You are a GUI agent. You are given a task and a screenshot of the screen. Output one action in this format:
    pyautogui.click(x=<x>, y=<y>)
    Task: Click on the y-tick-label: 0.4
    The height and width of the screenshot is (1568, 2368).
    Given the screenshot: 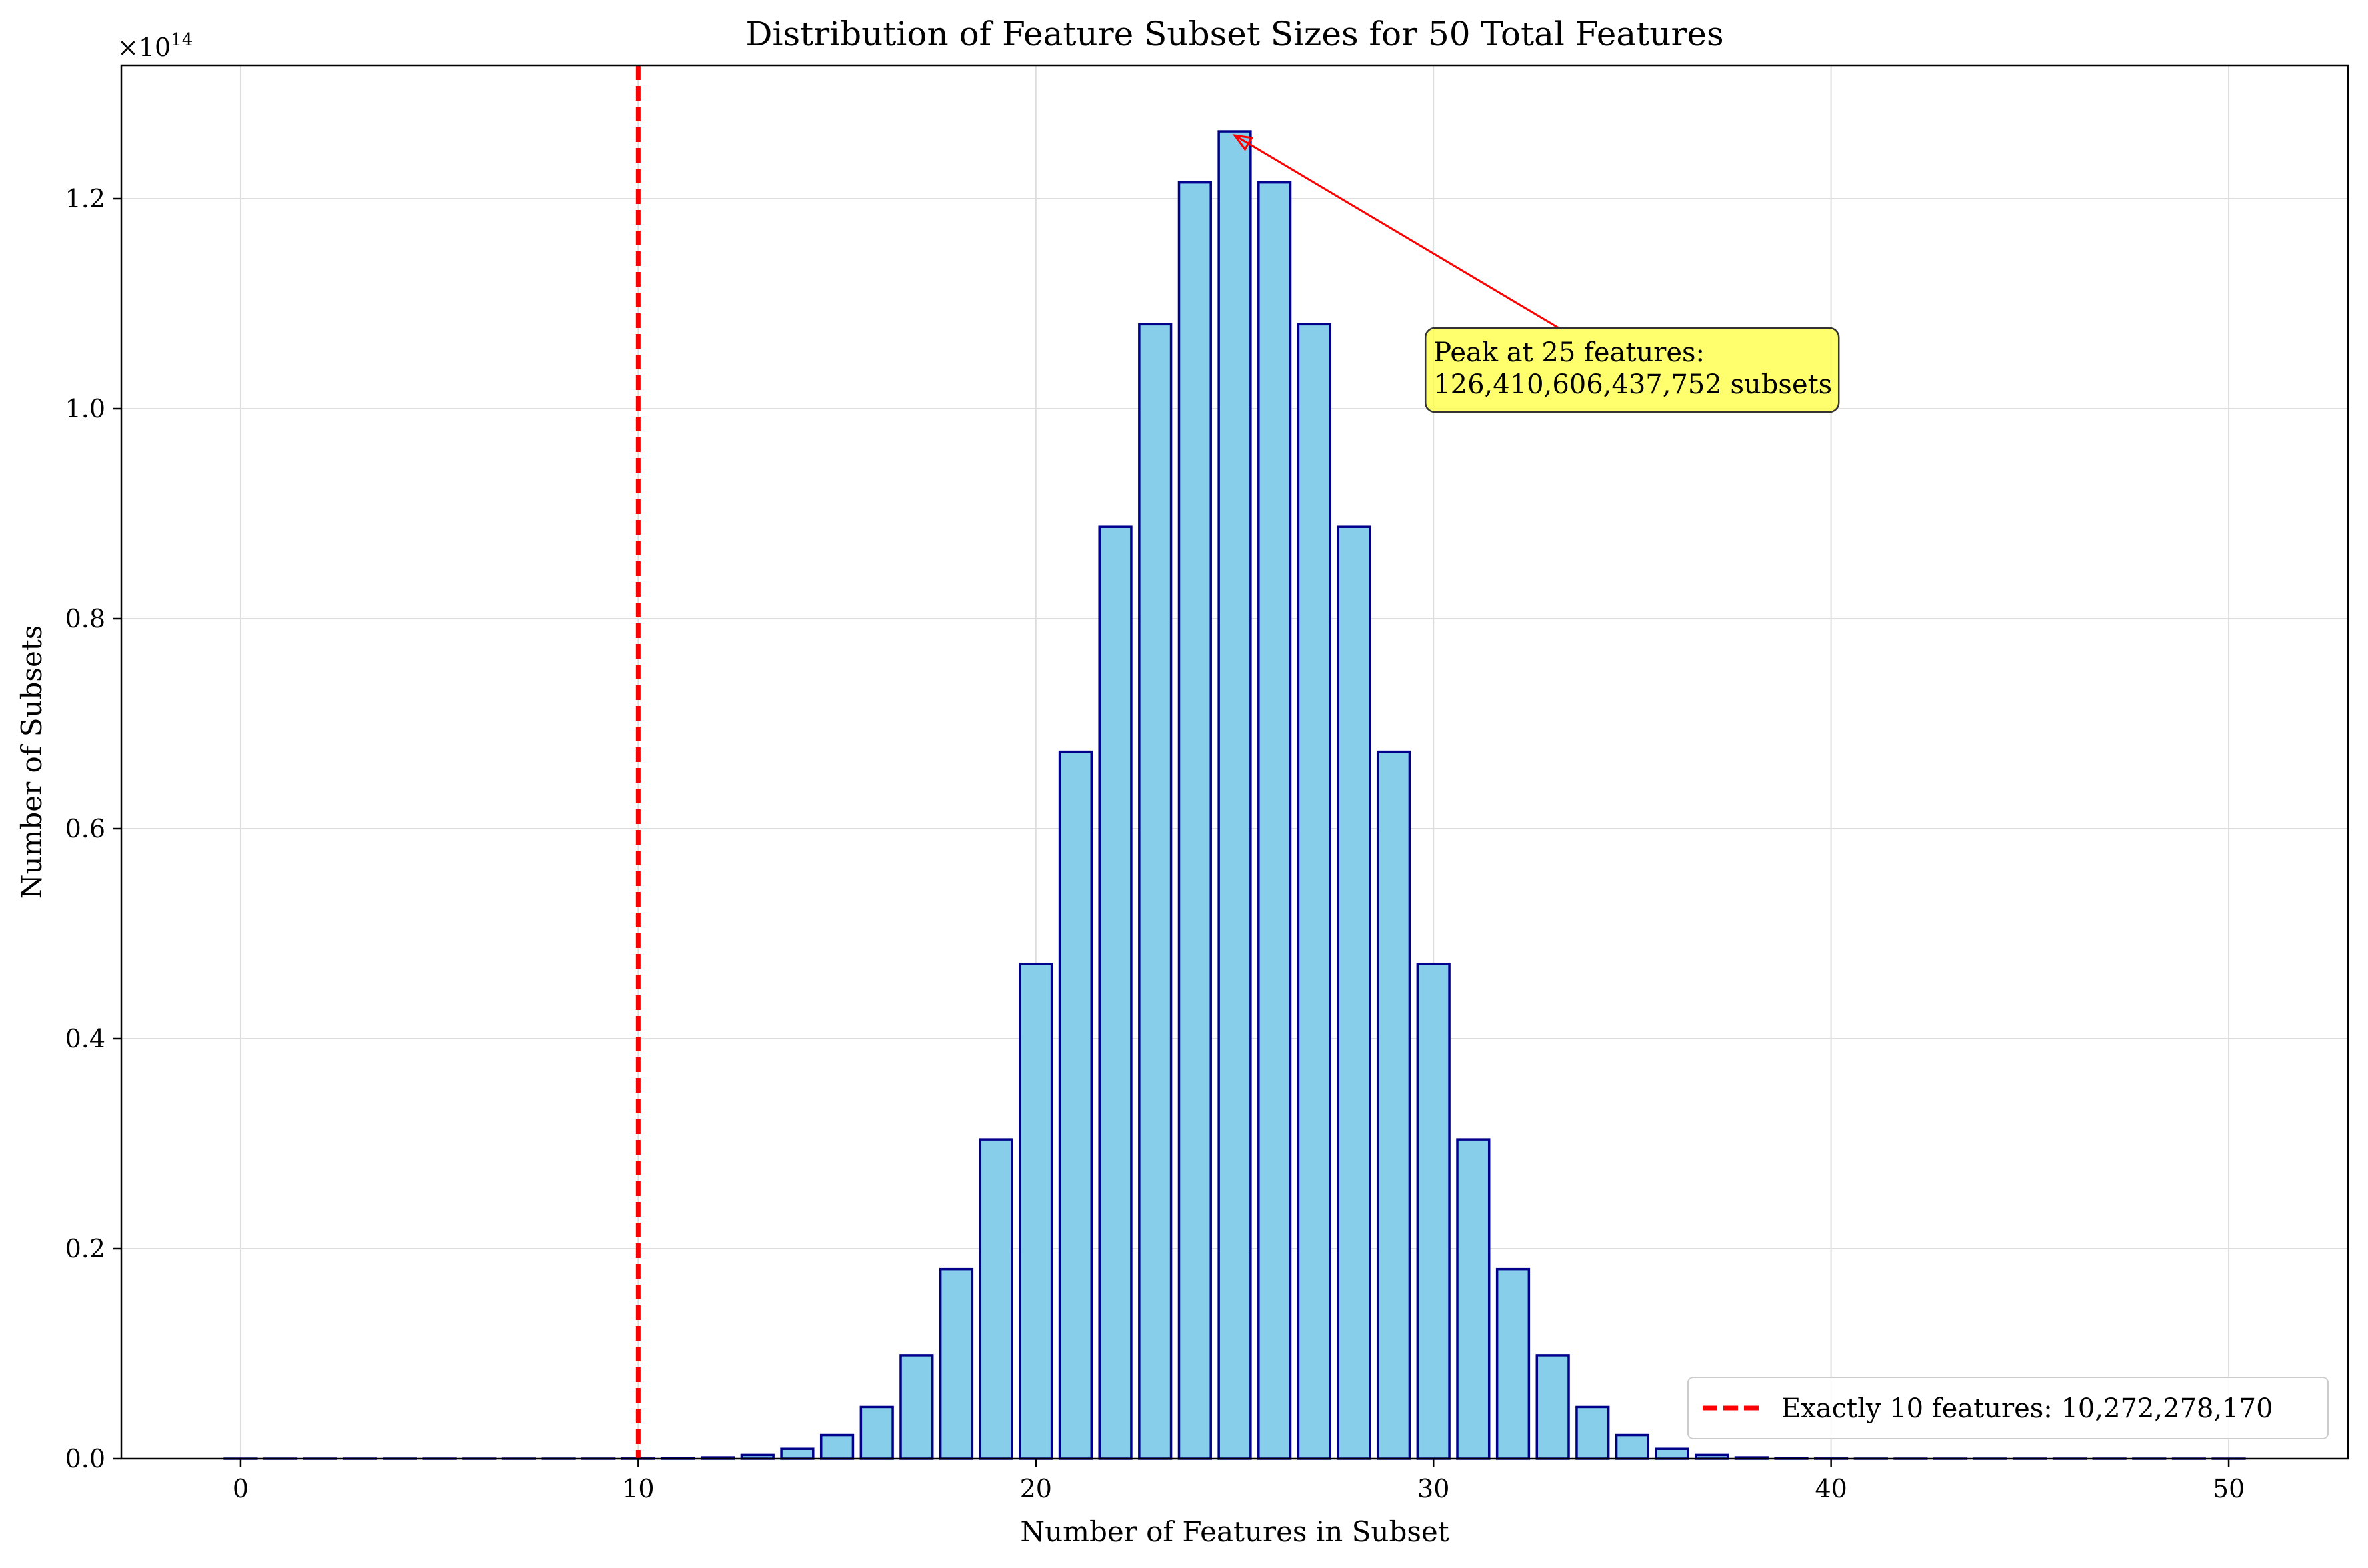 What is the action you would take?
    pyautogui.click(x=85, y=1038)
    